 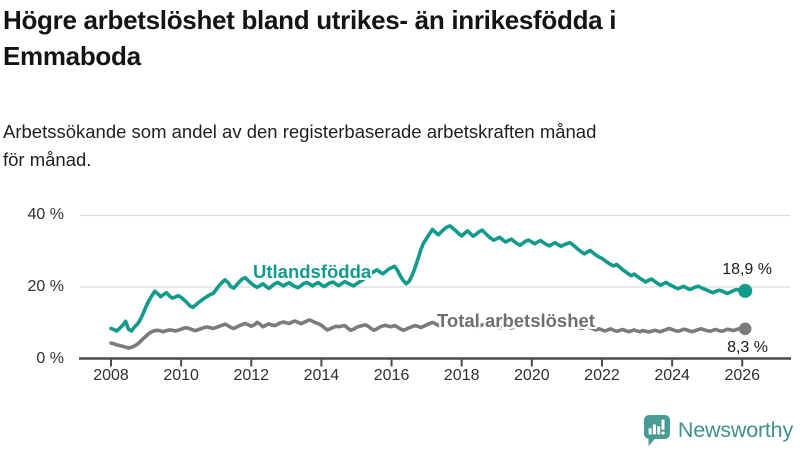 What do you see at coordinates (321, 375) in the screenshot?
I see `x-tick-label: 2014` at bounding box center [321, 375].